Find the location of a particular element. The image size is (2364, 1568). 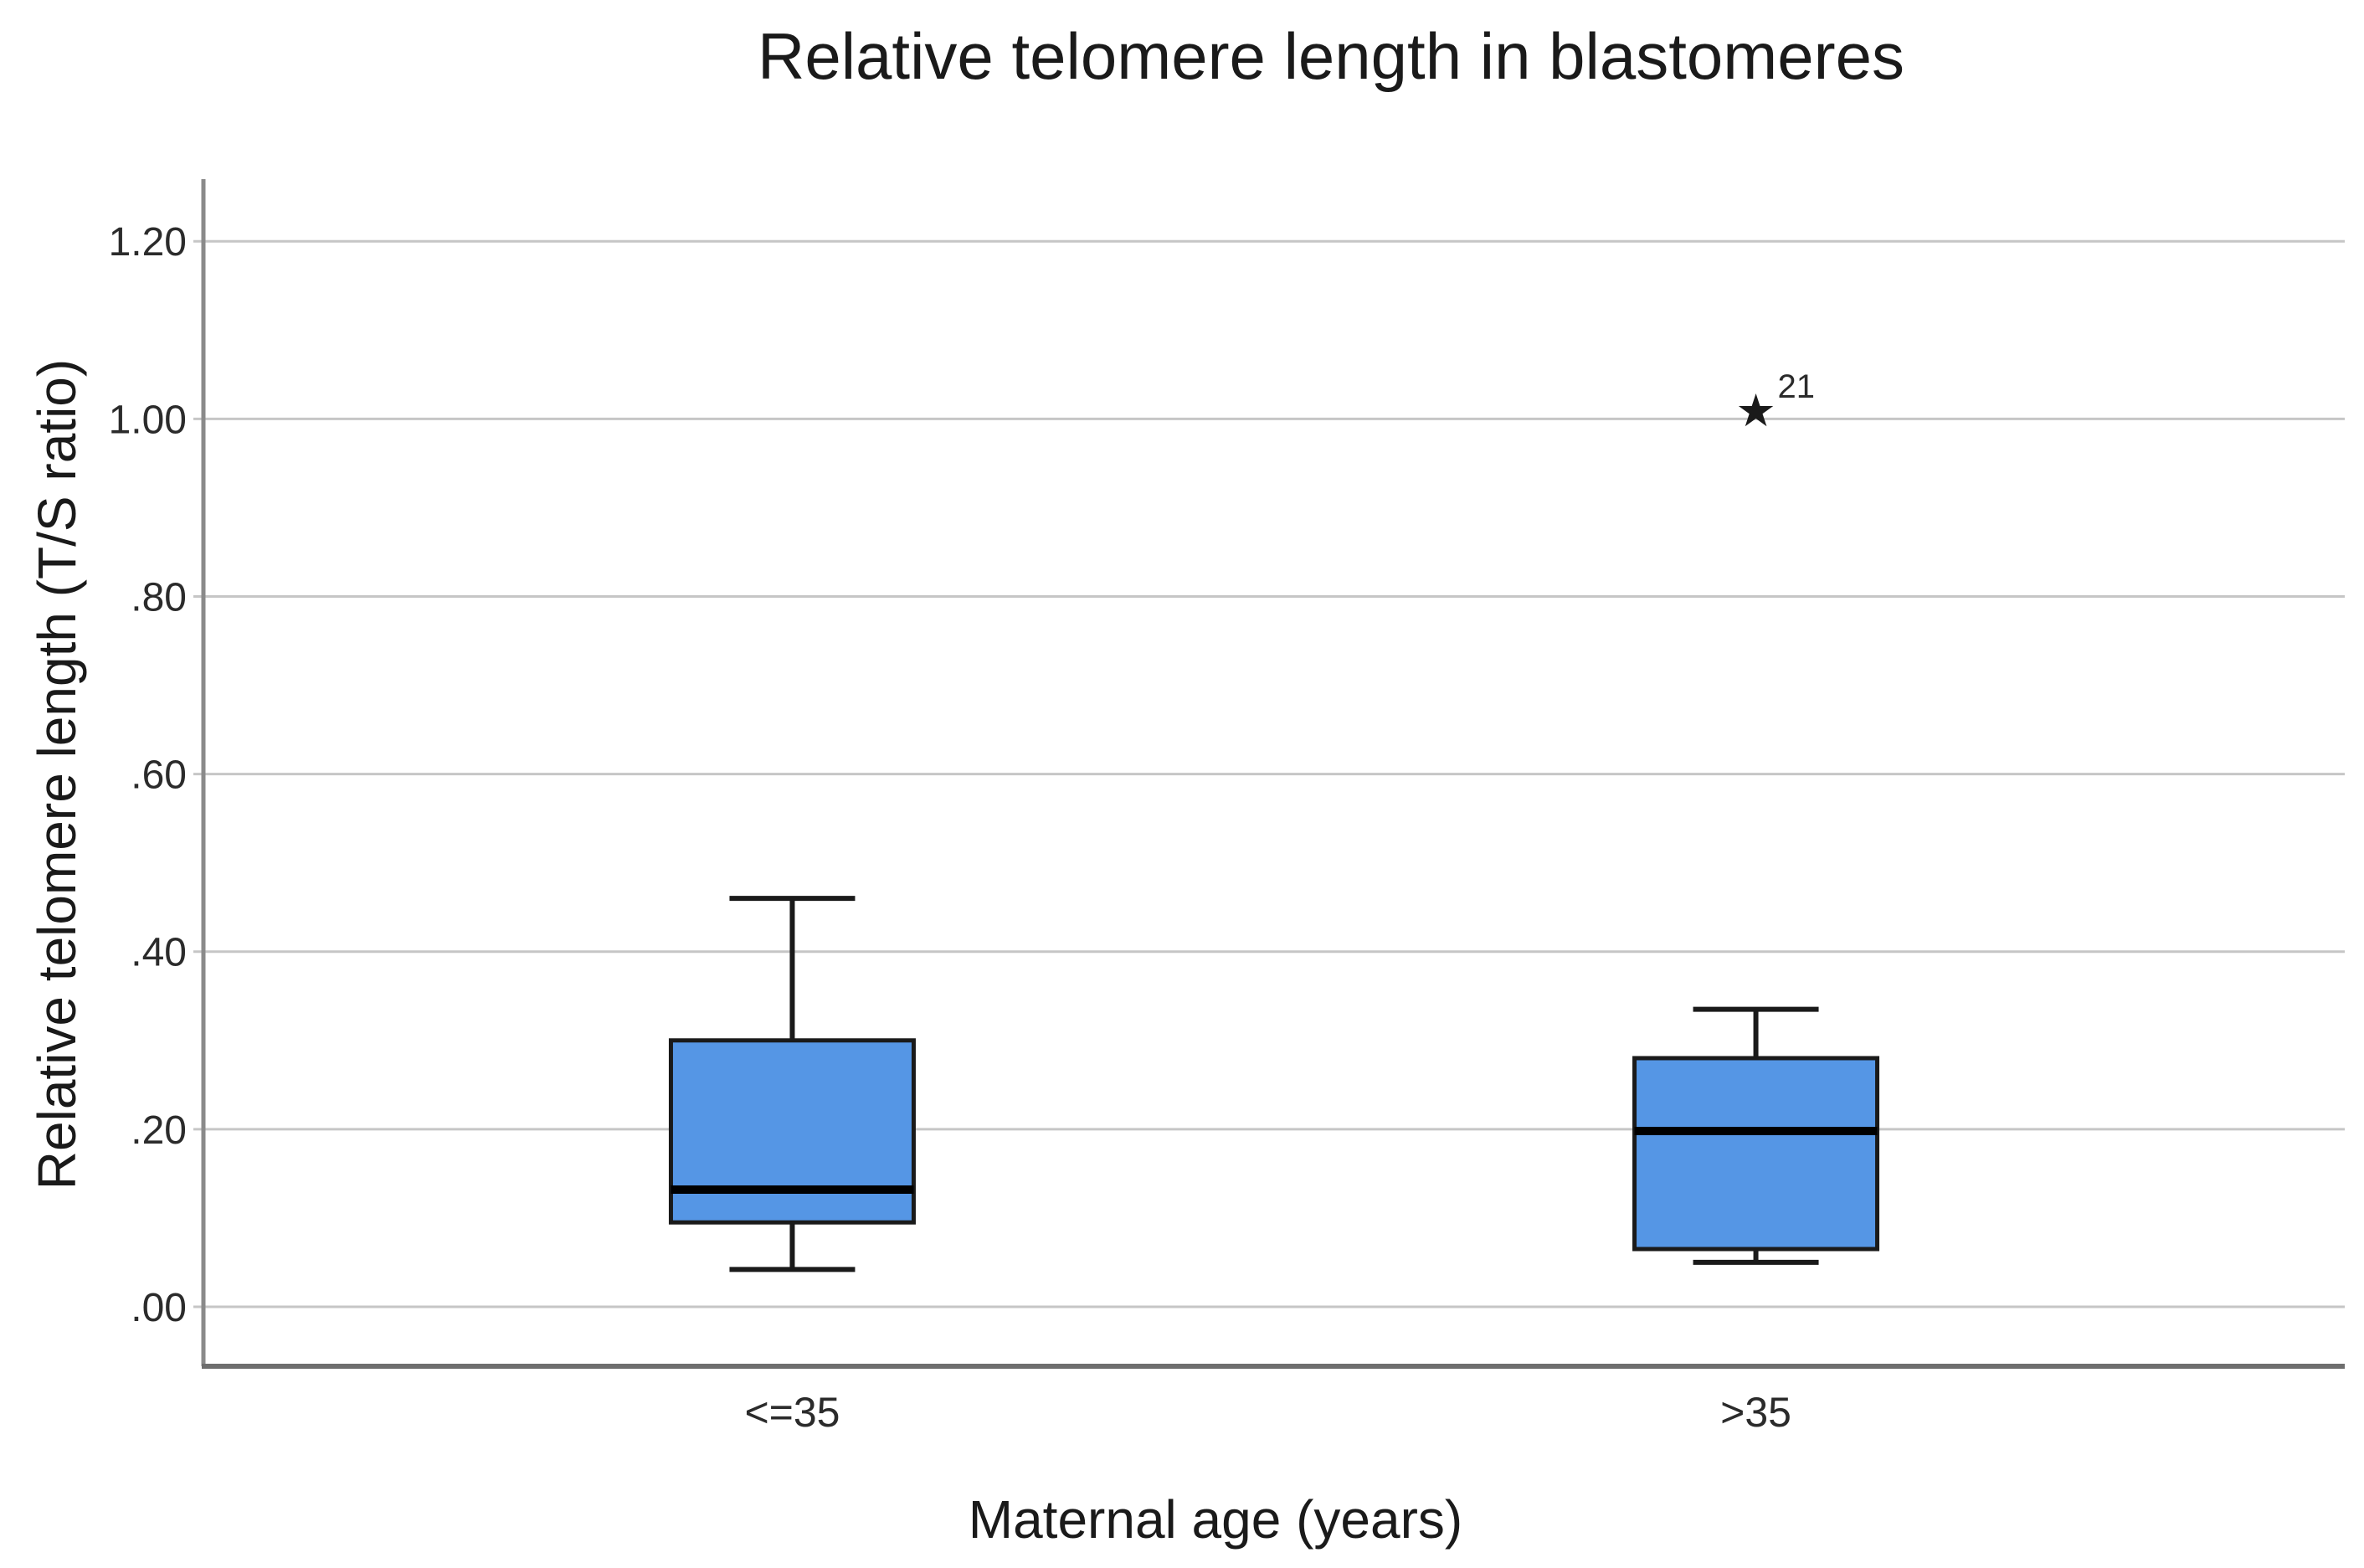

x-axis-title: Maternal age (years) is located at coordinates (1215, 1519).